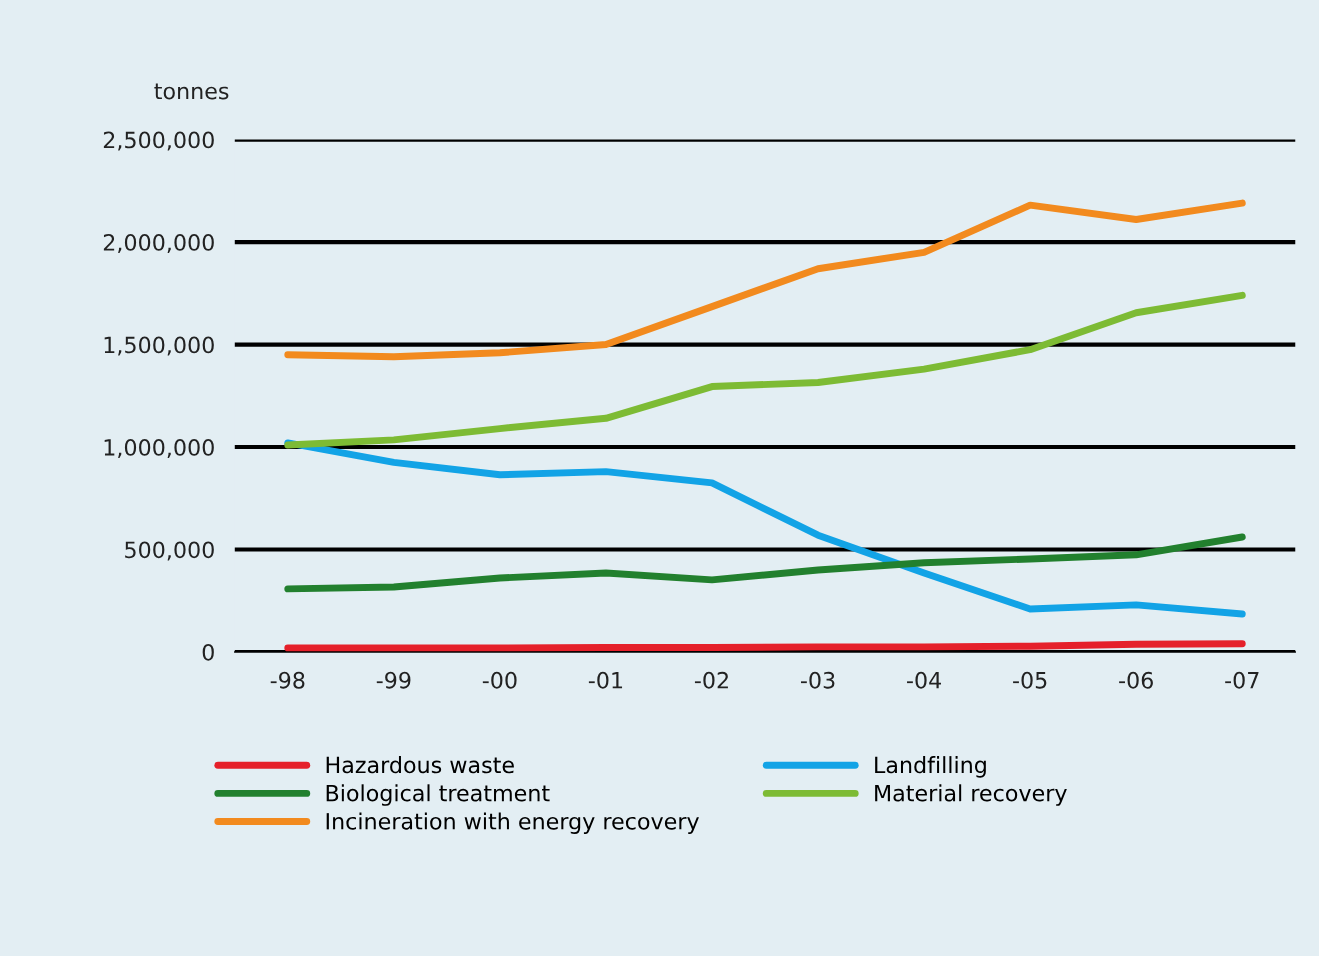 The height and width of the screenshot is (956, 1319). Describe the element at coordinates (512, 823) in the screenshot. I see `legend-label: Incineration with energy recovery` at that location.